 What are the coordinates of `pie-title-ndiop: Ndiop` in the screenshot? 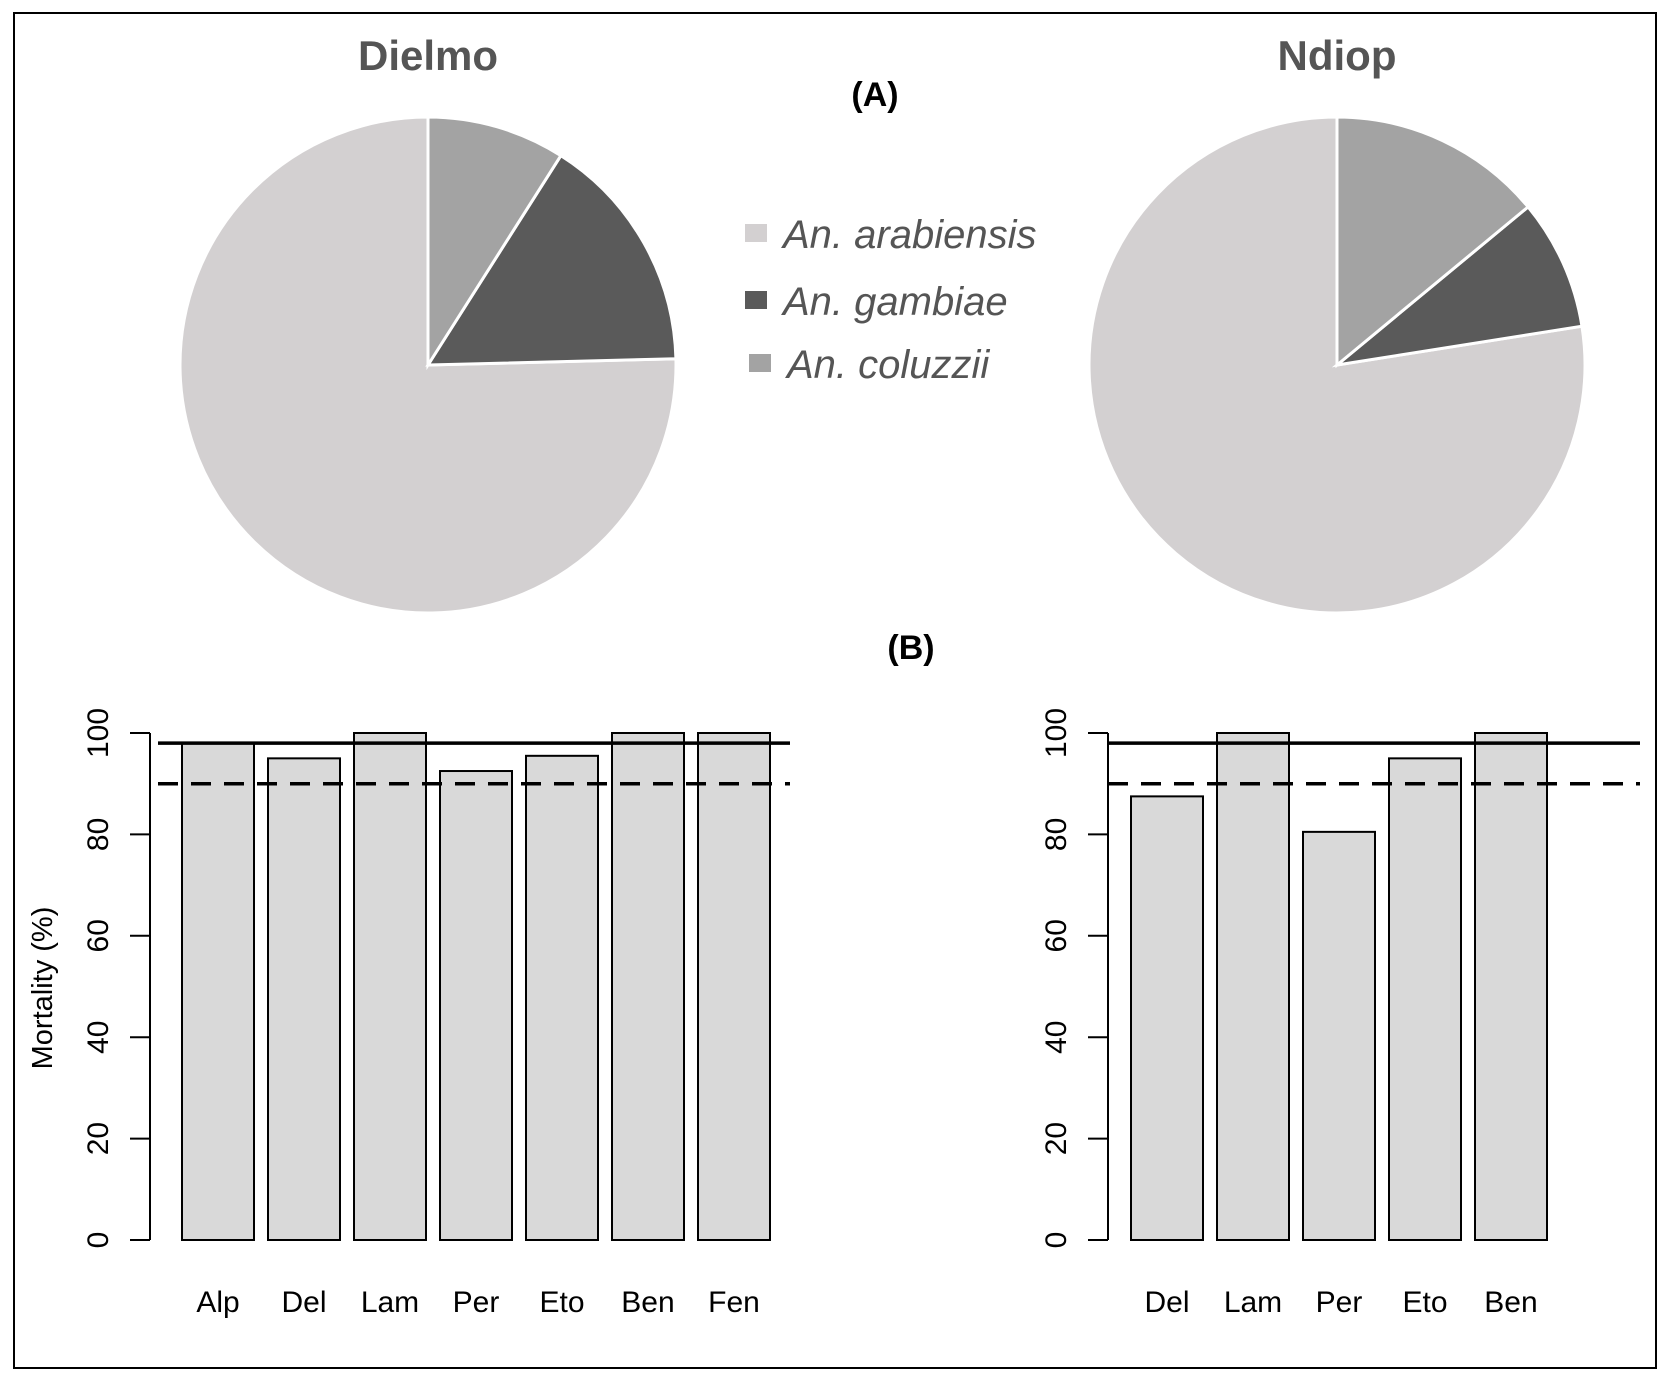 It's located at (1337, 55).